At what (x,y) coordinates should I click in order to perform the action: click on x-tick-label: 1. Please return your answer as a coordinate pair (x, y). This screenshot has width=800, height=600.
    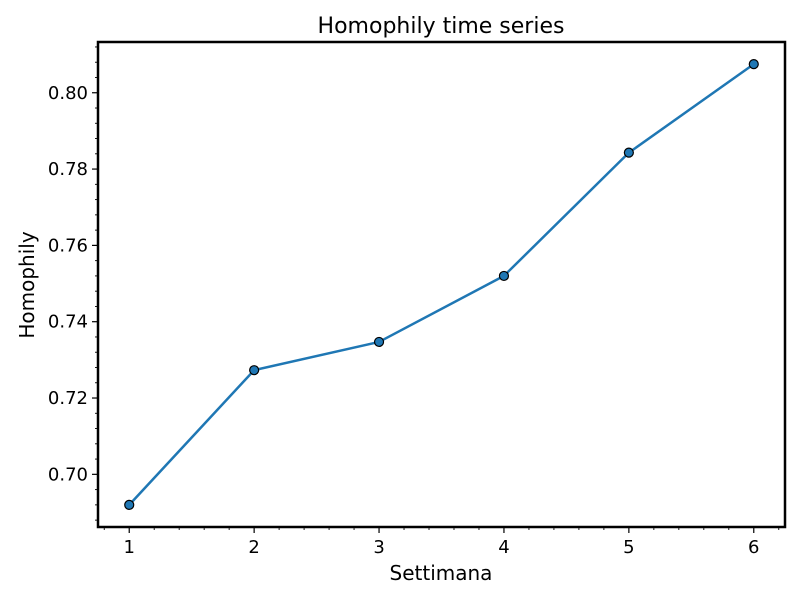
    Looking at the image, I should click on (129, 547).